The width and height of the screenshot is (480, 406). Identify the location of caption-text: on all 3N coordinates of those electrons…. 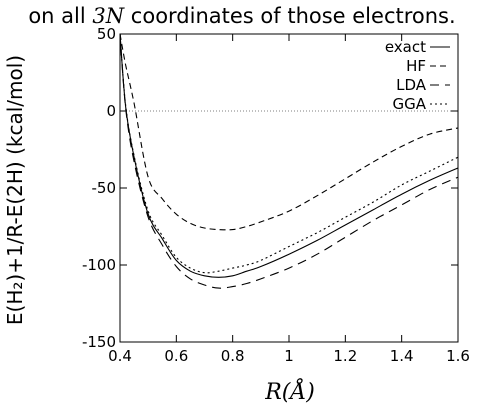
(241, 16).